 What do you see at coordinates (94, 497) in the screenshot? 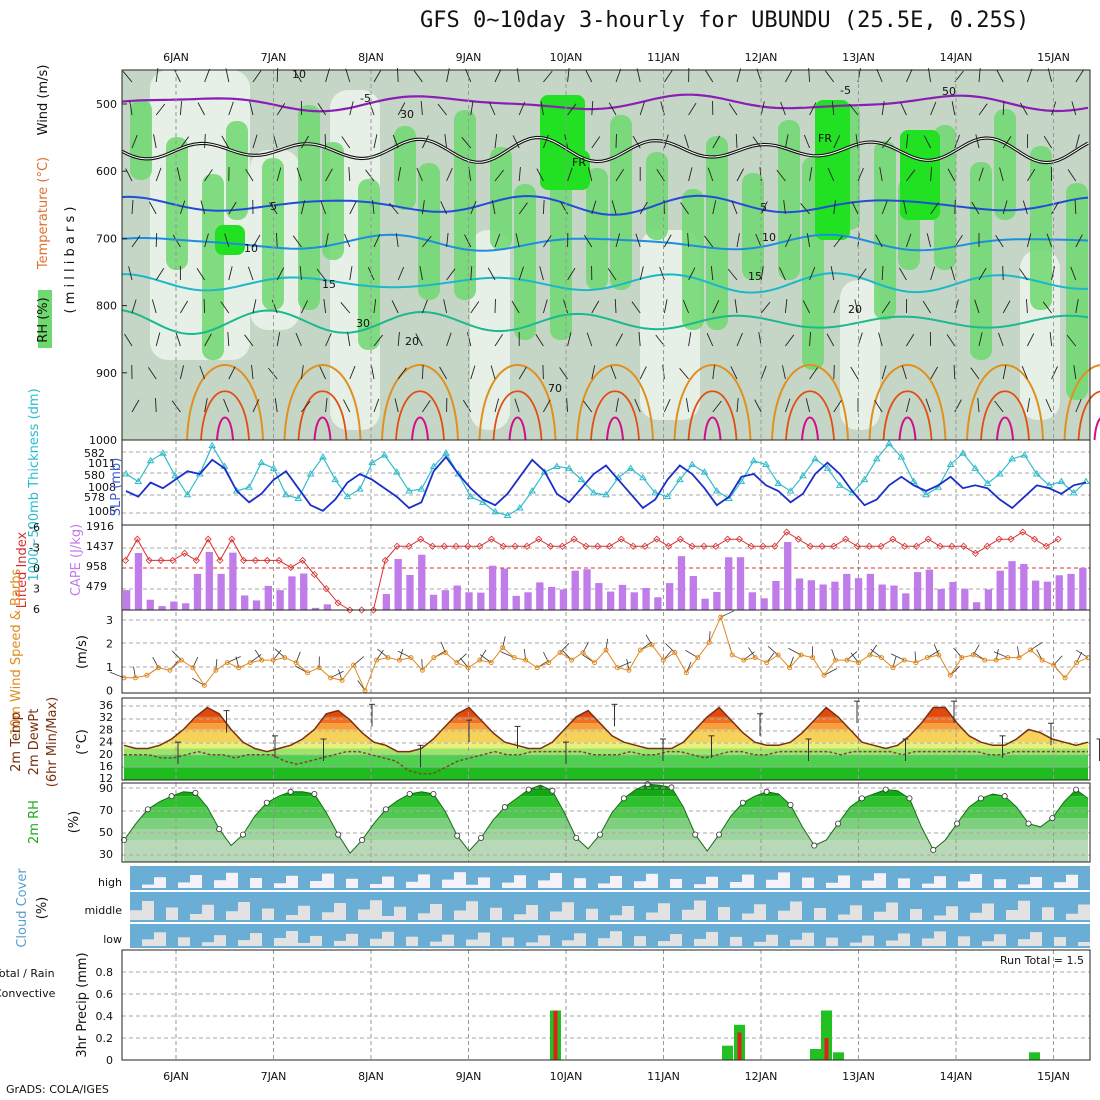
I see `thickness-tick: 578` at bounding box center [94, 497].